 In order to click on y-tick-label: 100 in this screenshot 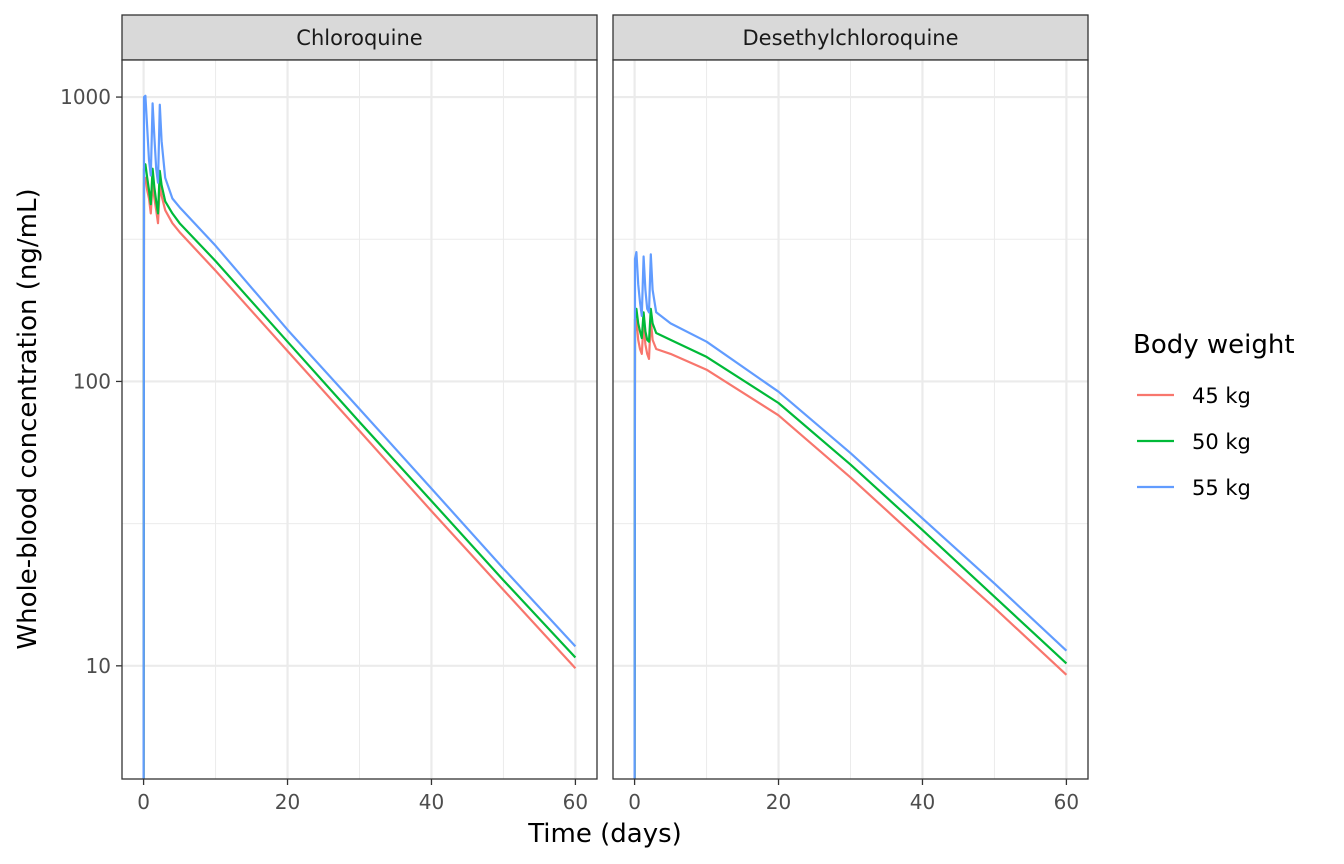, I will do `click(92, 381)`.